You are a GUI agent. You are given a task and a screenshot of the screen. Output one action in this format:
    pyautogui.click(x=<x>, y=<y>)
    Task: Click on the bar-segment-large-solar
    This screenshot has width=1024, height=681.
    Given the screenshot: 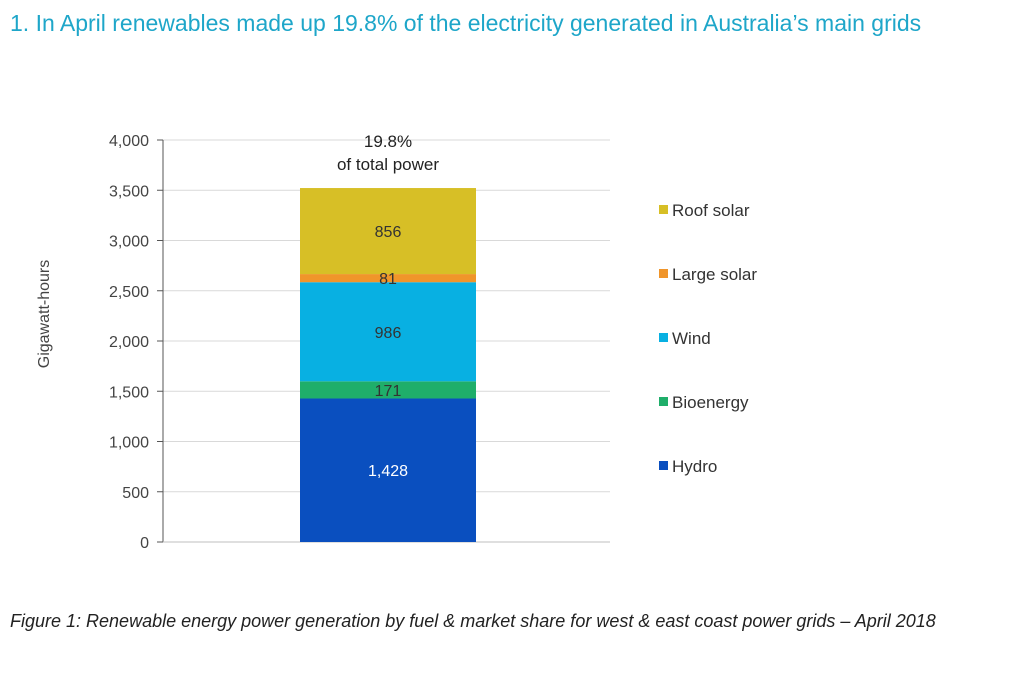 What is the action you would take?
    pyautogui.click(x=388, y=278)
    